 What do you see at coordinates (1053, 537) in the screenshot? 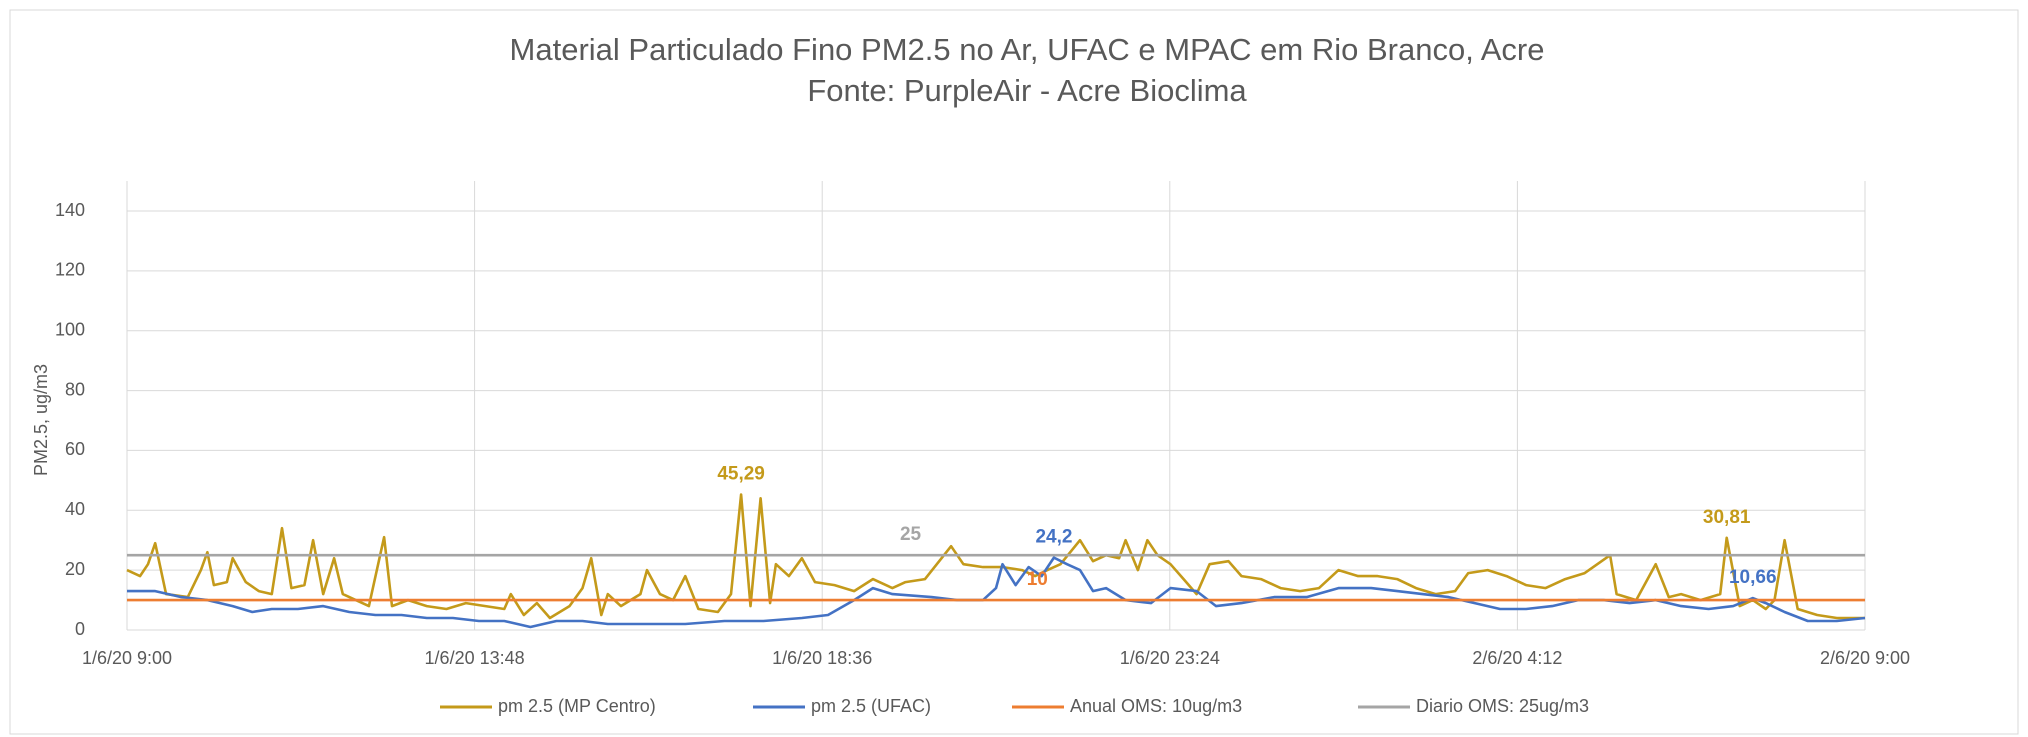
I see `data-label: 24,2` at bounding box center [1053, 537].